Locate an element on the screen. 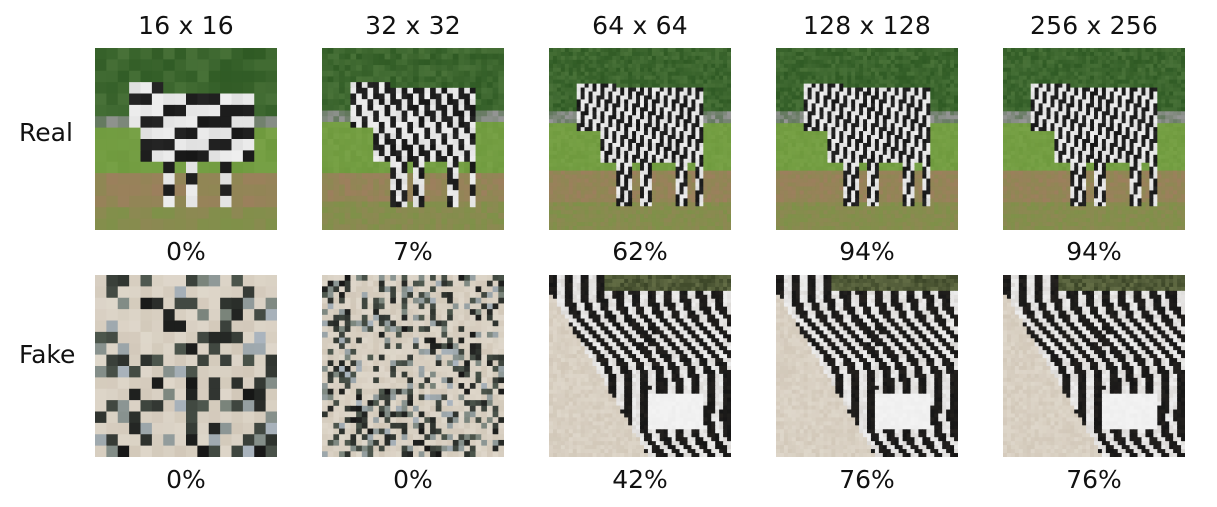 Image resolution: width=1217 pixels, height=507 pixels. real-percent-256: 94% is located at coordinates (1094, 251).